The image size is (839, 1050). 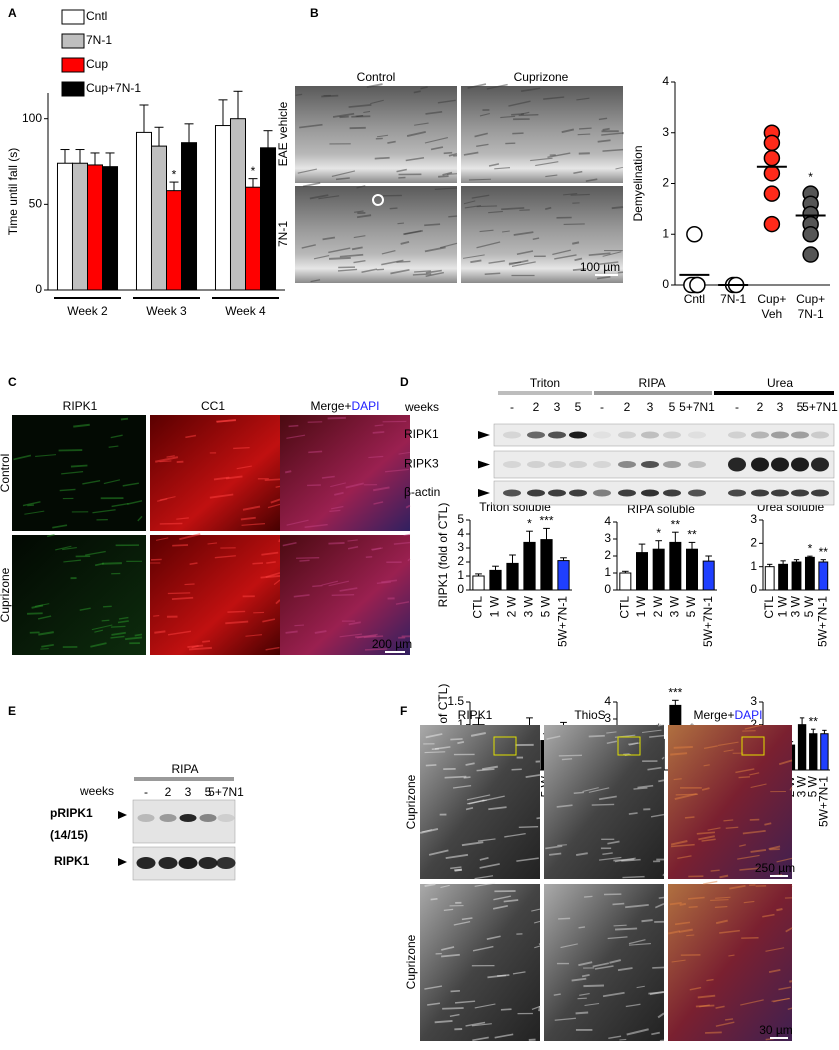 What do you see at coordinates (607, 589) in the screenshot?
I see `y-tick-label: 0` at bounding box center [607, 589].